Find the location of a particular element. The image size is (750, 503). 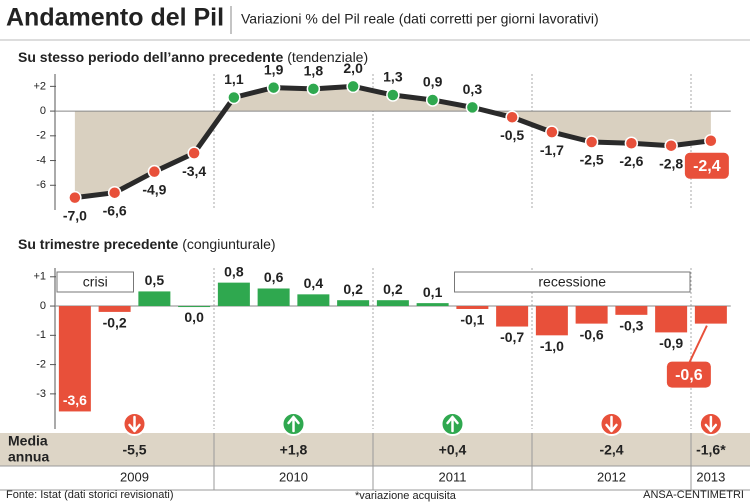

y-tick-label: -4 is located at coordinates (41, 160).